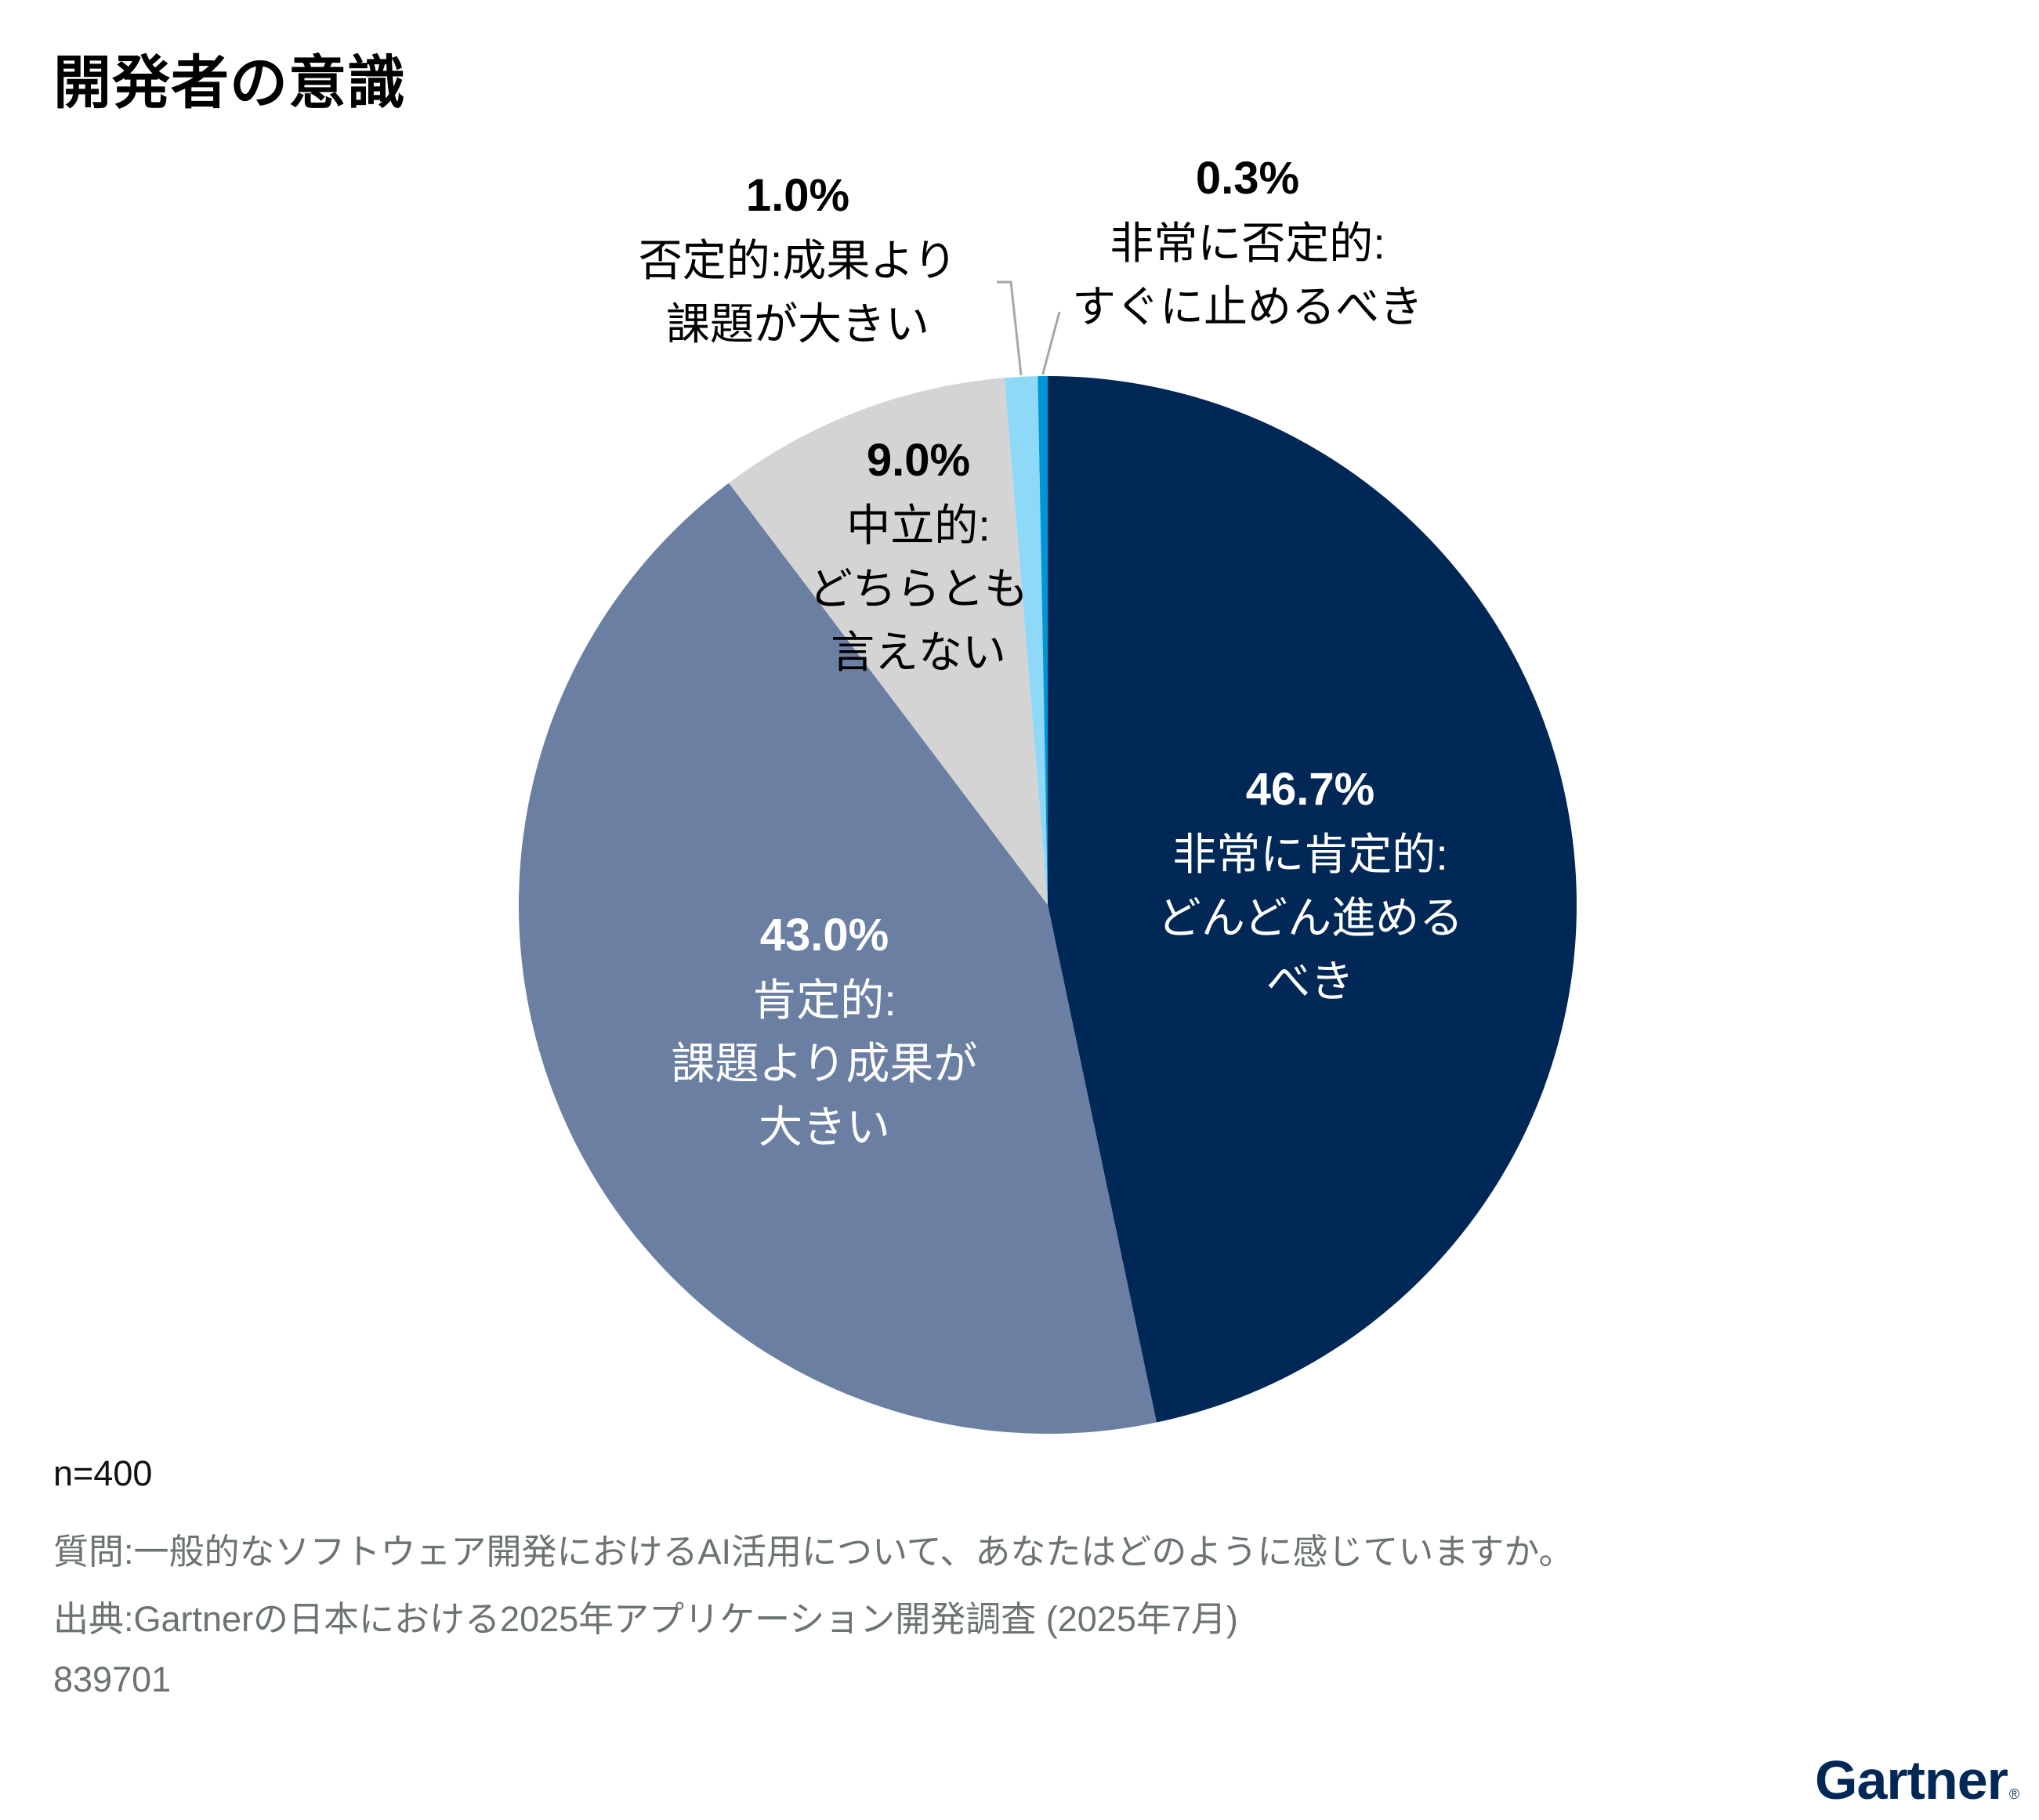 The height and width of the screenshot is (1820, 2039). What do you see at coordinates (1247, 178) in the screenshot?
I see `slice-percent: 0.3%` at bounding box center [1247, 178].